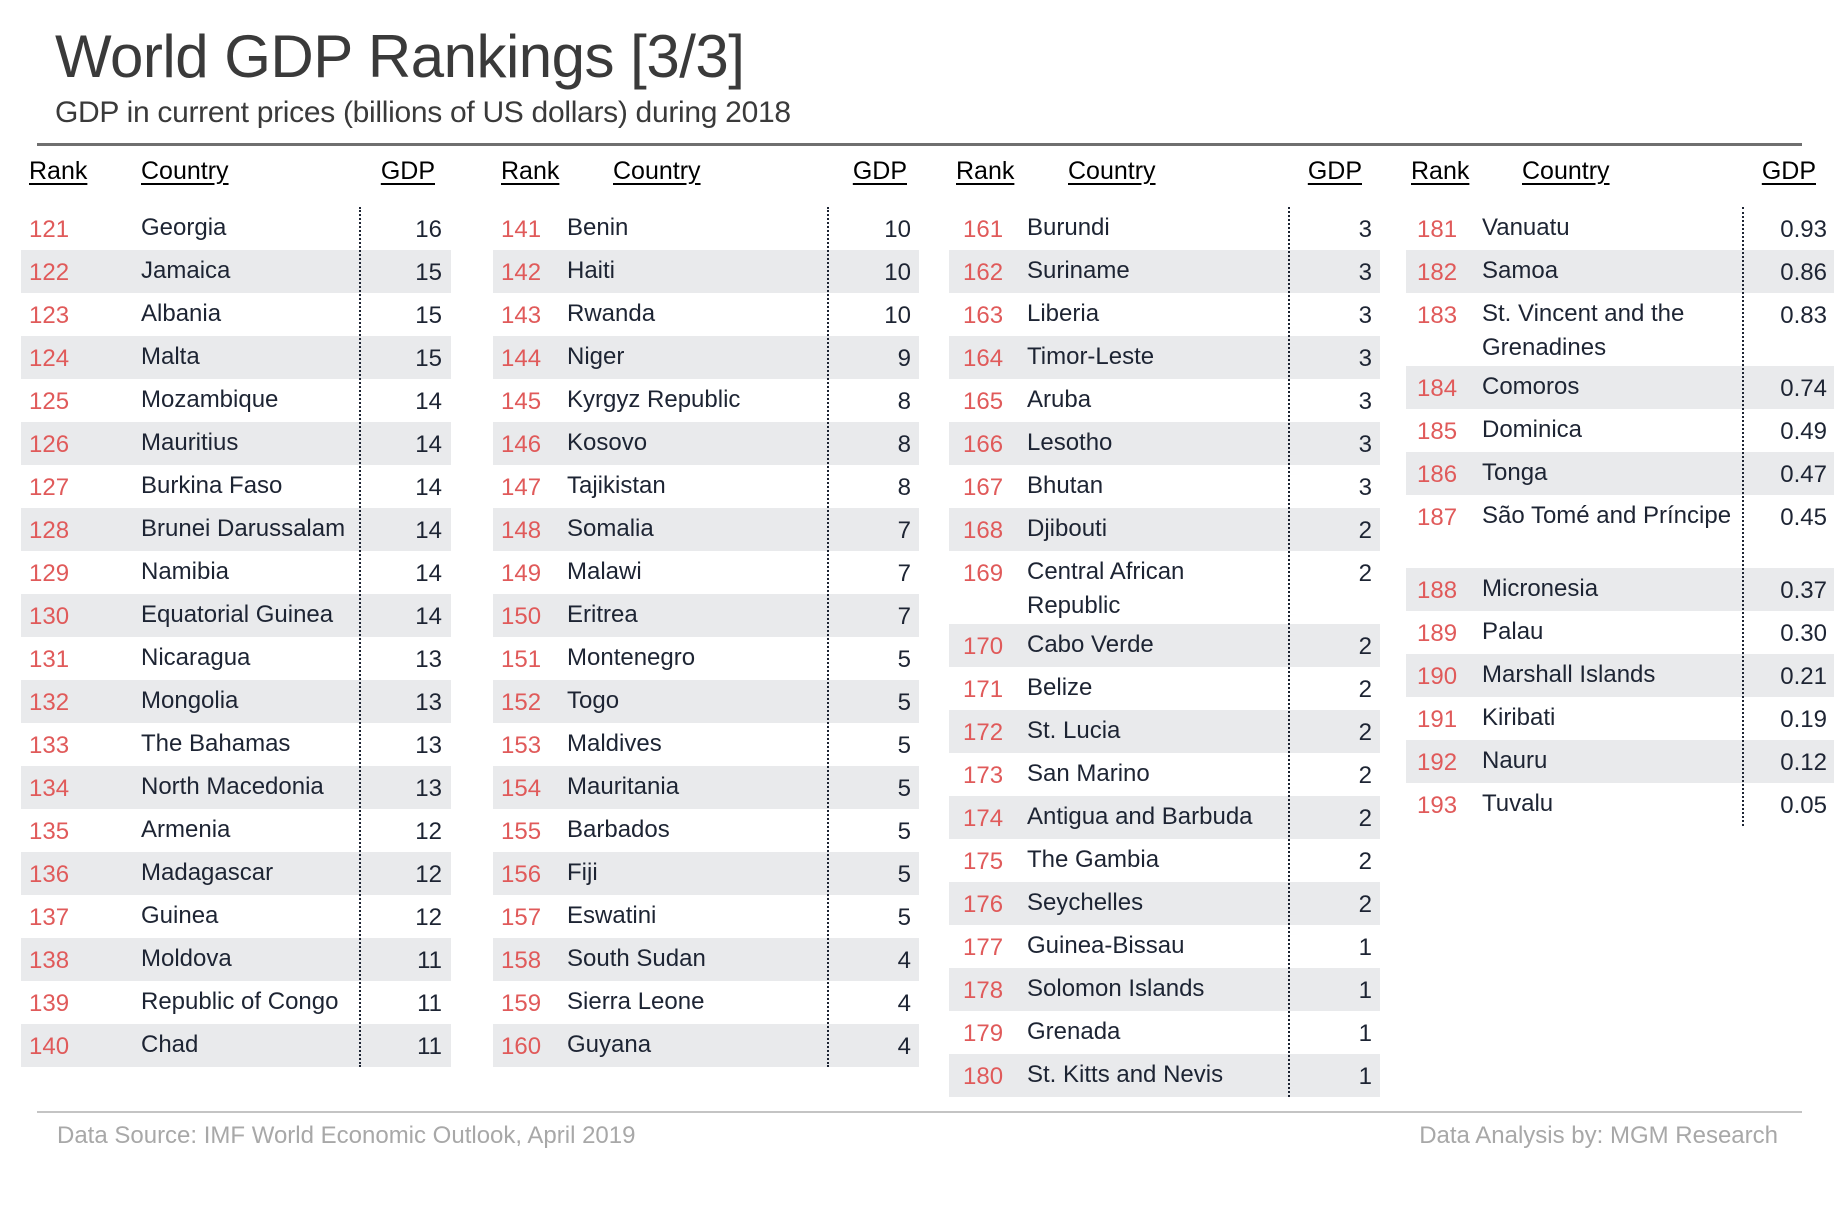 Image resolution: width=1834 pixels, height=1207 pixels. Describe the element at coordinates (983, 229) in the screenshot. I see `rank-cell: 161` at that location.